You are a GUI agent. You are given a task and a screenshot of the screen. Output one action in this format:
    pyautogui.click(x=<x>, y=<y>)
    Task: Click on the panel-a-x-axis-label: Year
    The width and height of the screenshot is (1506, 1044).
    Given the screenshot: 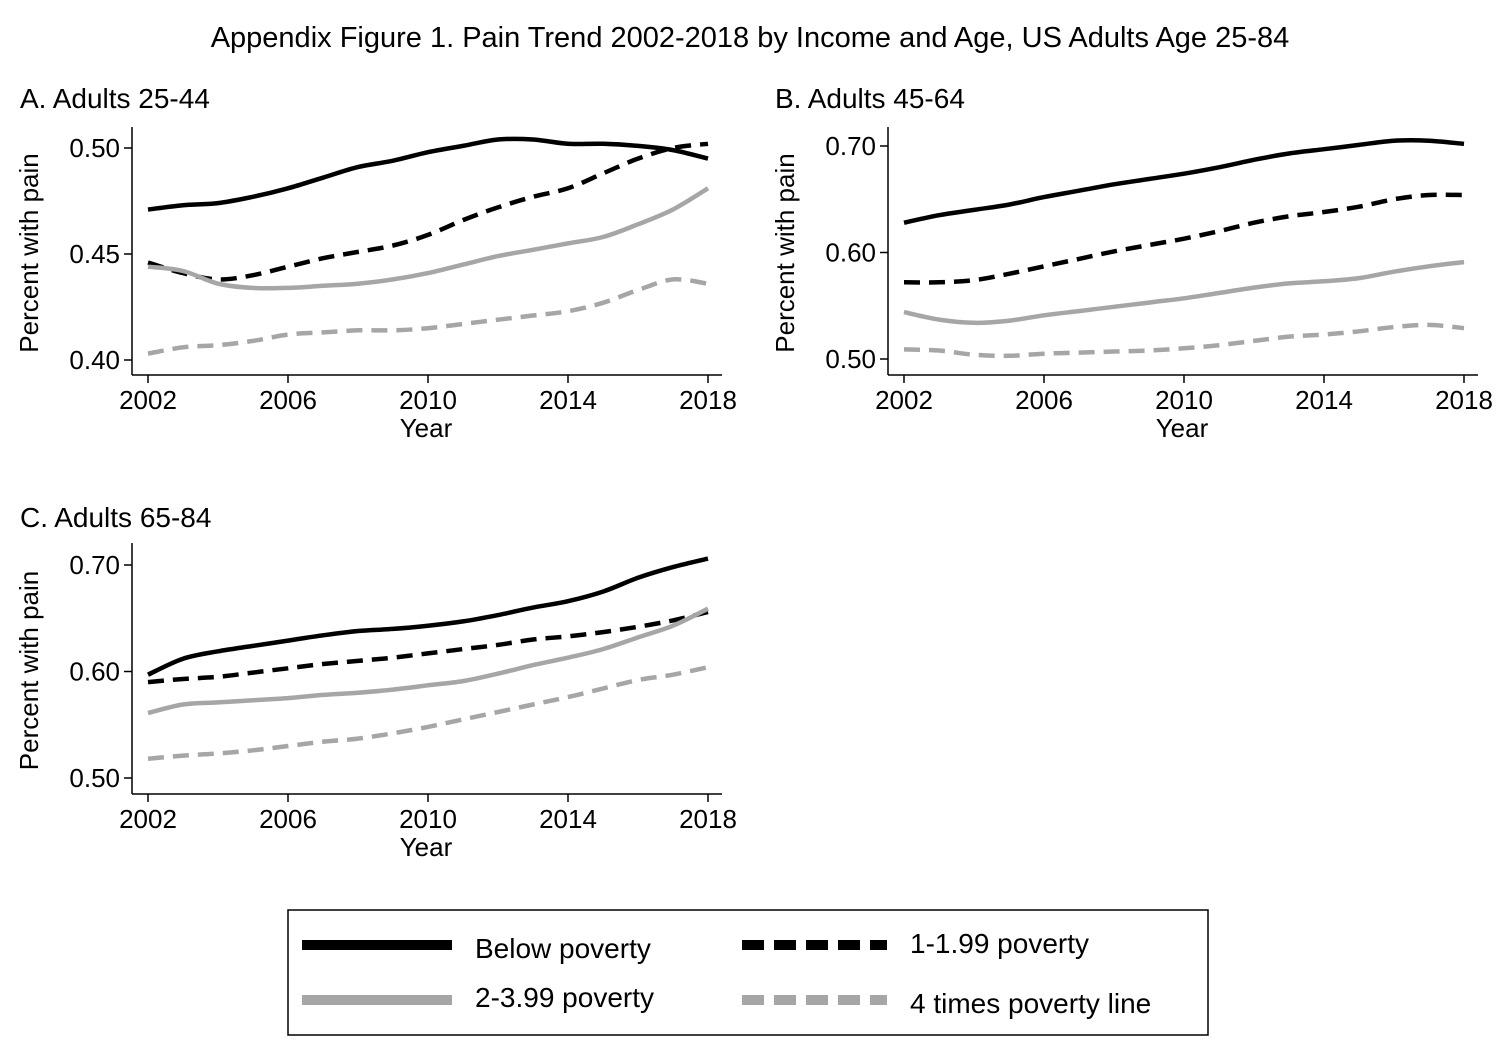 What is the action you would take?
    pyautogui.click(x=426, y=428)
    